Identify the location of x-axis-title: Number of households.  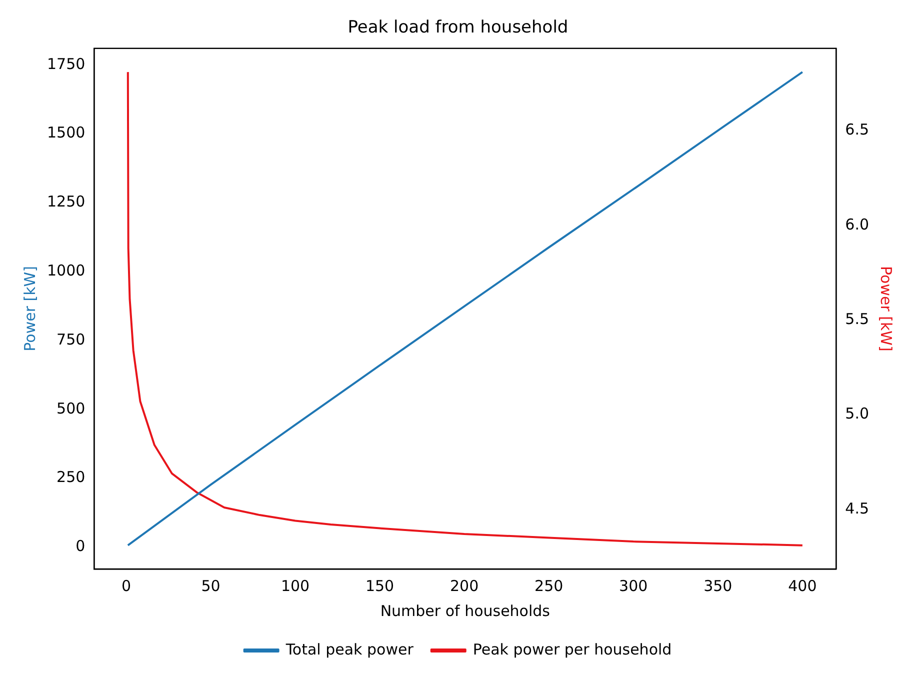
(465, 611).